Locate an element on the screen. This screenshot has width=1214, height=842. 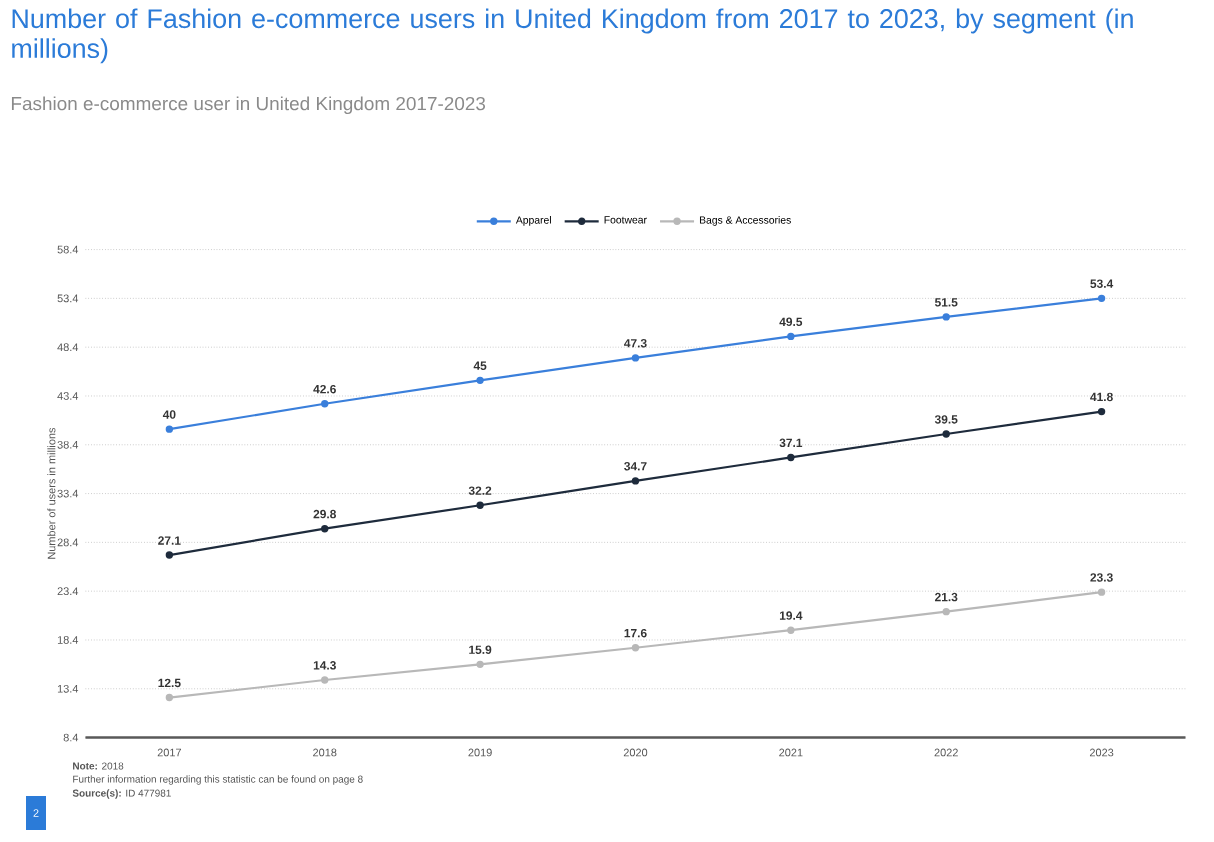
chart-subtitle: Fashion e-commerce user in United Kingdom 2017-2023 is located at coordinates (248, 105).